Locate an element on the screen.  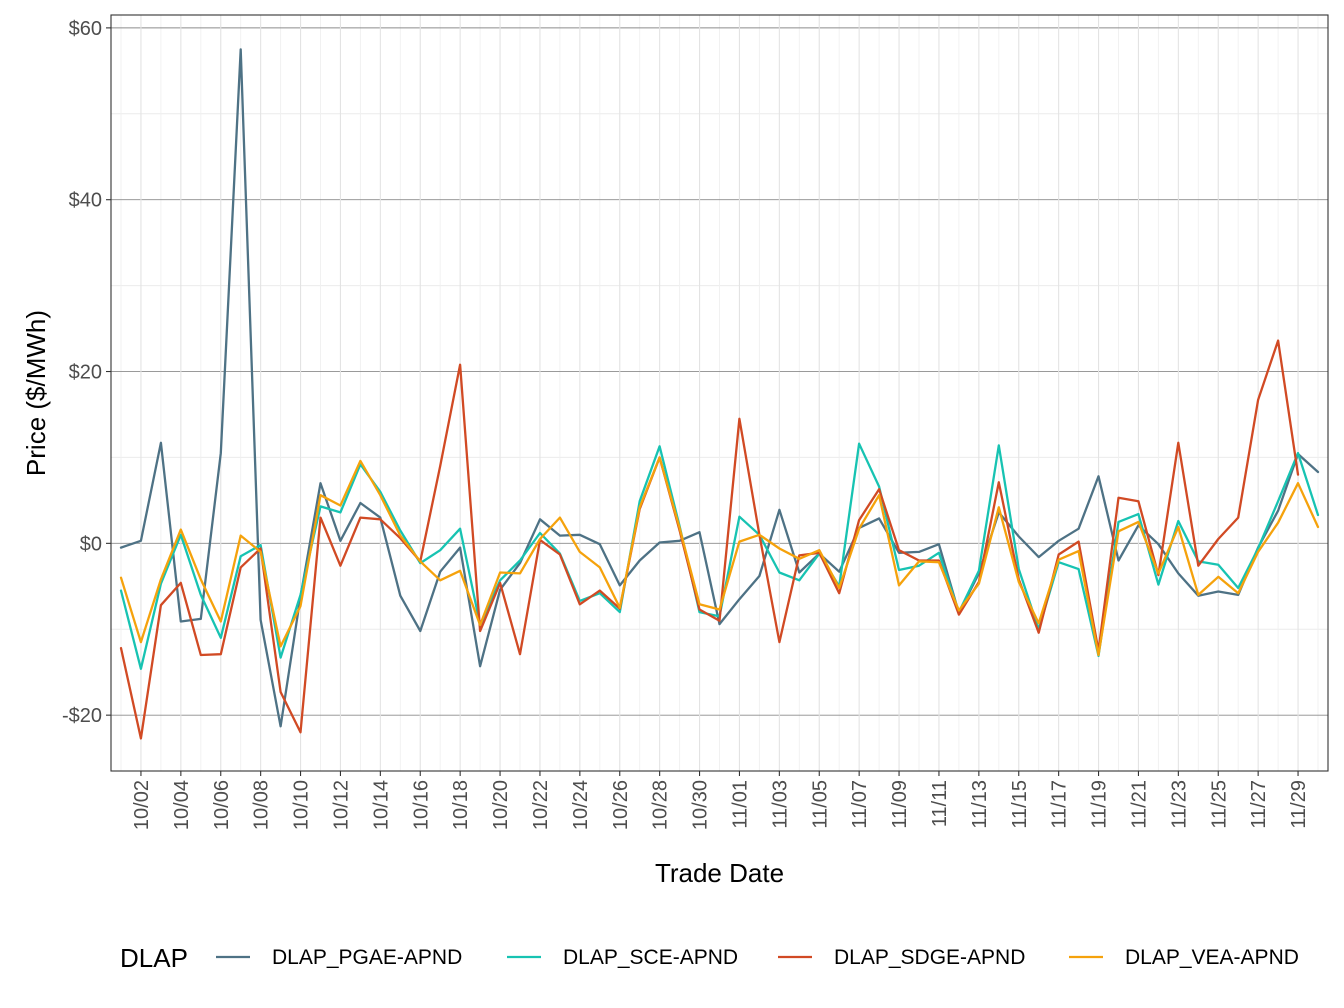
x-tick-label: 10/18 is located at coordinates (461, 805).